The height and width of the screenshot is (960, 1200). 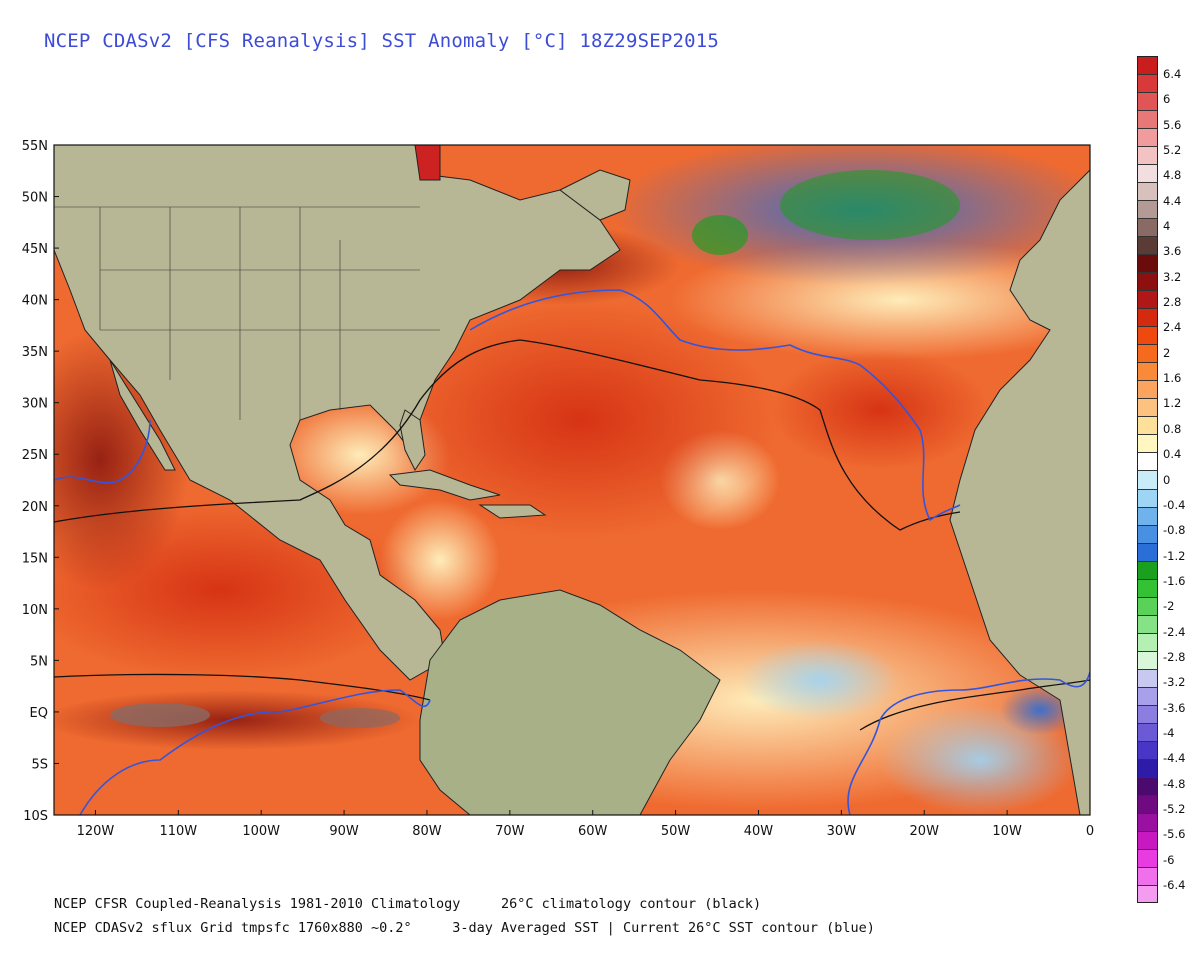 I want to click on lon-tick-label: 120W, so click(x=96, y=831).